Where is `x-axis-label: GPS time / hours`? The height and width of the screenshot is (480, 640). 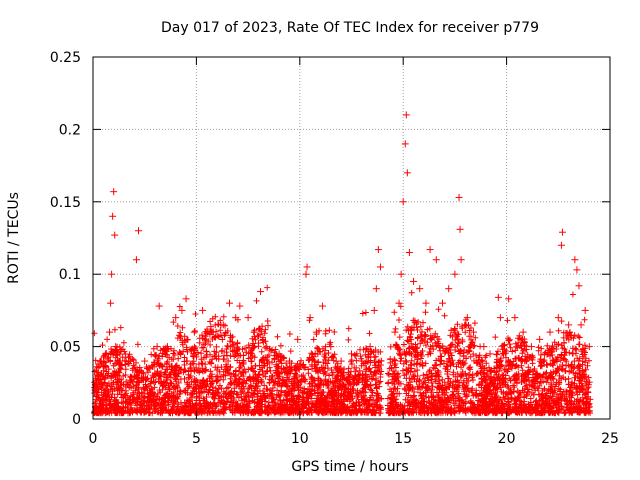 x-axis-label: GPS time / hours is located at coordinates (349, 467).